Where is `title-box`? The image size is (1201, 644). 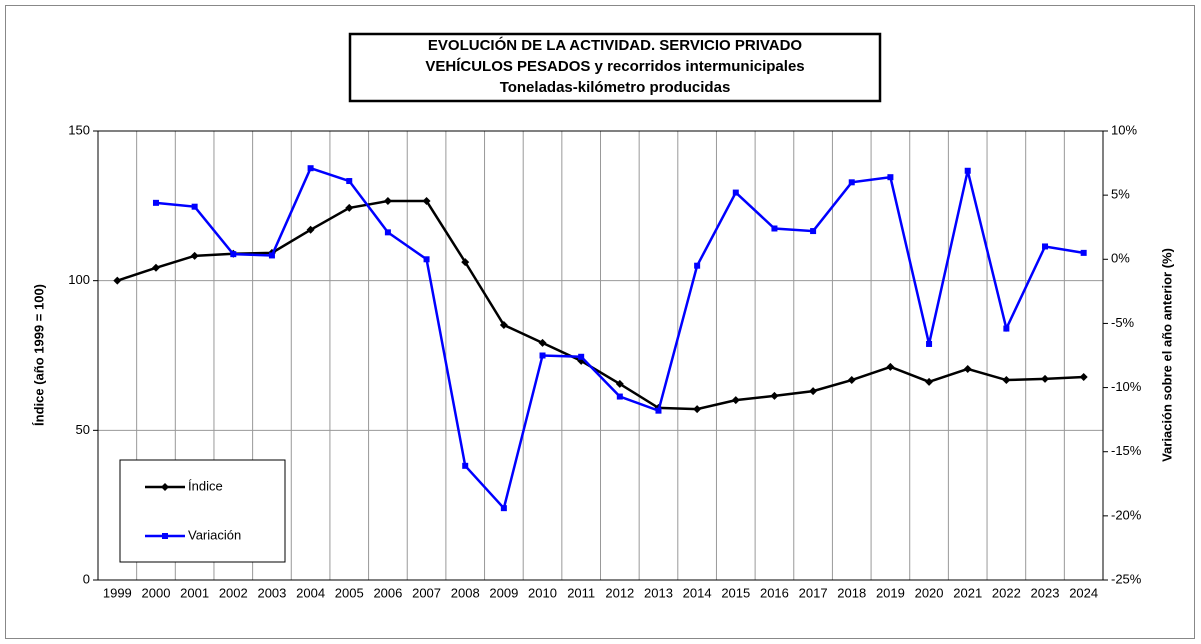
title-box is located at coordinates (615, 67).